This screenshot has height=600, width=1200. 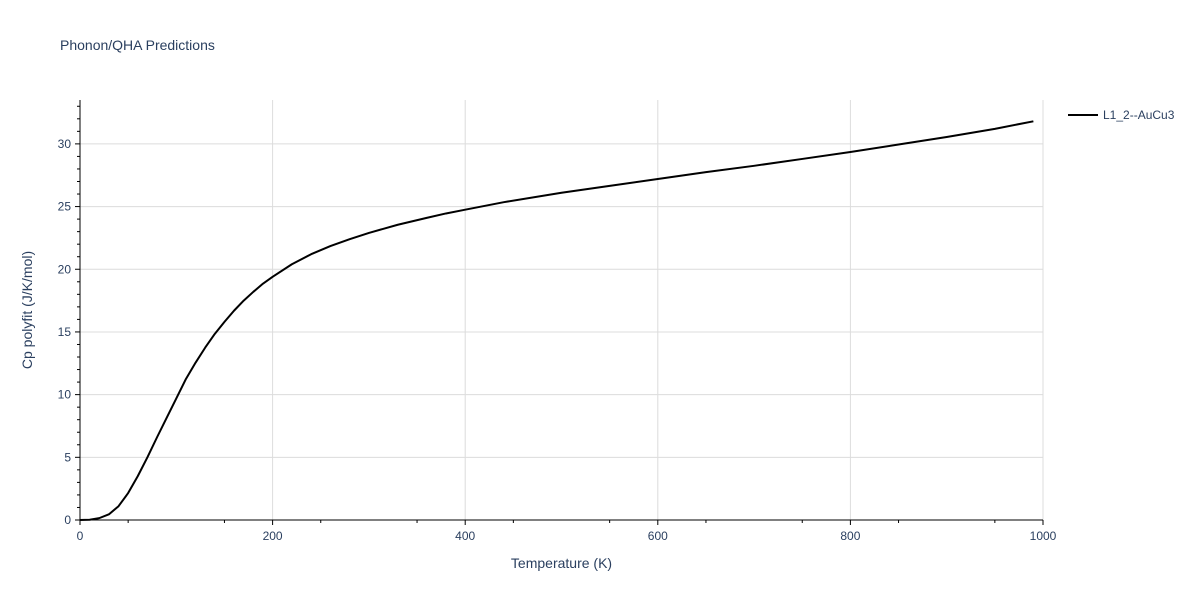 I want to click on y-axis-ticks: 0 5 10 15 20 25 30, so click(x=69, y=316).